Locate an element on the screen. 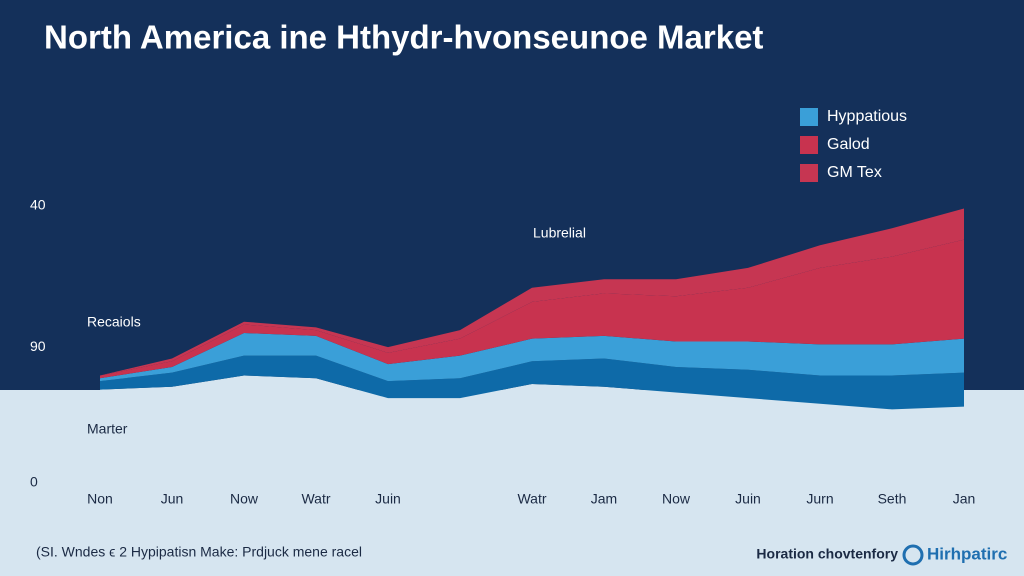  series-label: Marter is located at coordinates (107, 429).